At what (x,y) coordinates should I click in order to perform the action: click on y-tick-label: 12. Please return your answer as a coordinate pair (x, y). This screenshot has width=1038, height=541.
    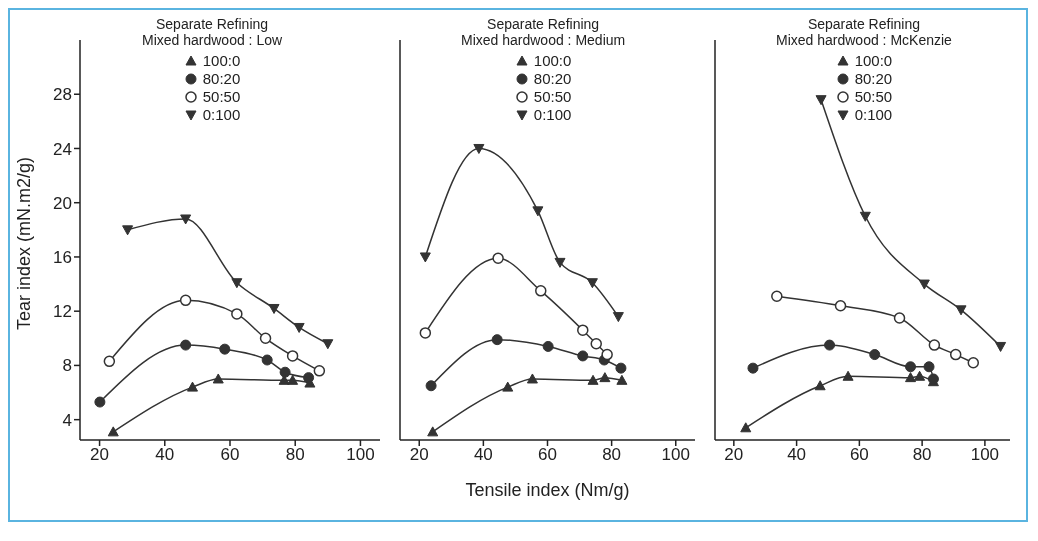
    Looking at the image, I should click on (62, 312).